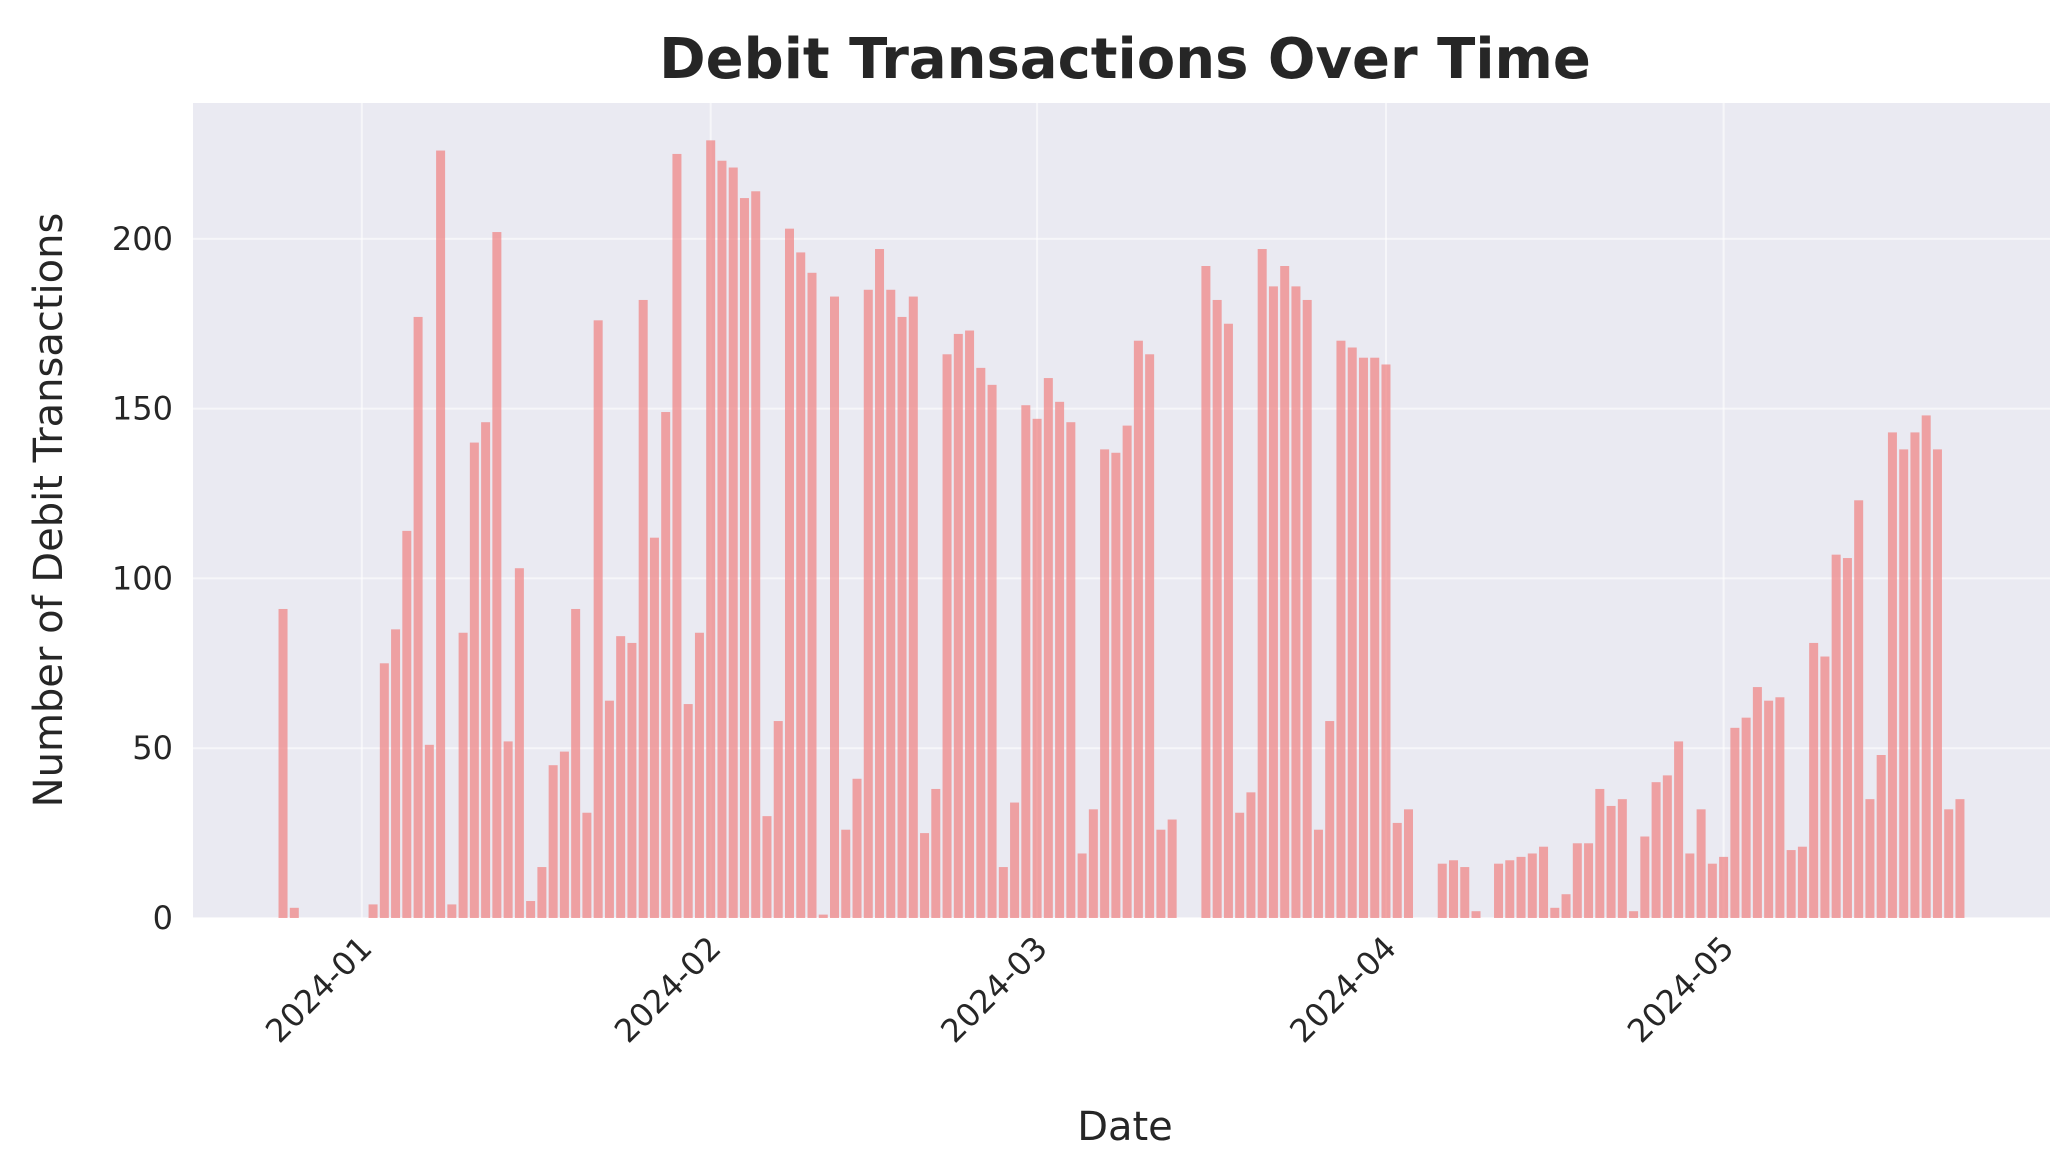 The image size is (2069, 1171). Describe the element at coordinates (993, 989) in the screenshot. I see `x-tick-label: 2024-03` at that location.